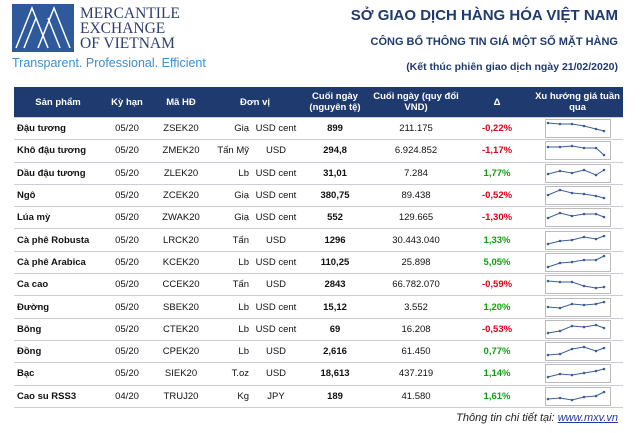  Describe the element at coordinates (276, 396) in the screenshot. I see `cell: JPY` at that location.